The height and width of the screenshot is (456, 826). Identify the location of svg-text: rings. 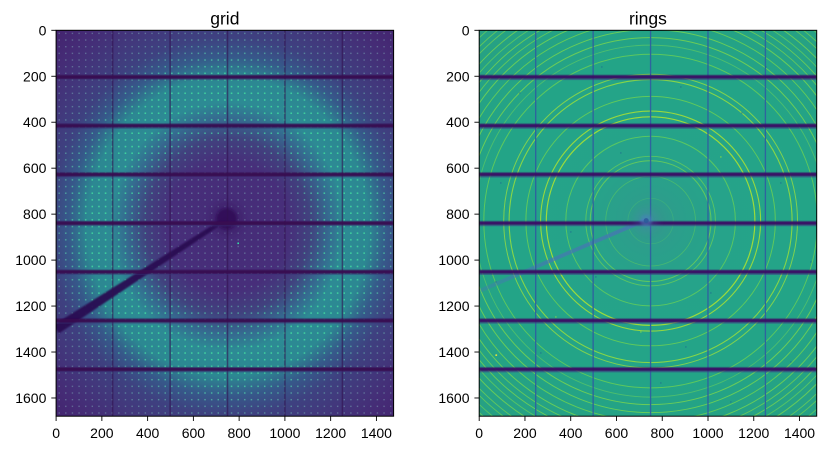
(648, 18).